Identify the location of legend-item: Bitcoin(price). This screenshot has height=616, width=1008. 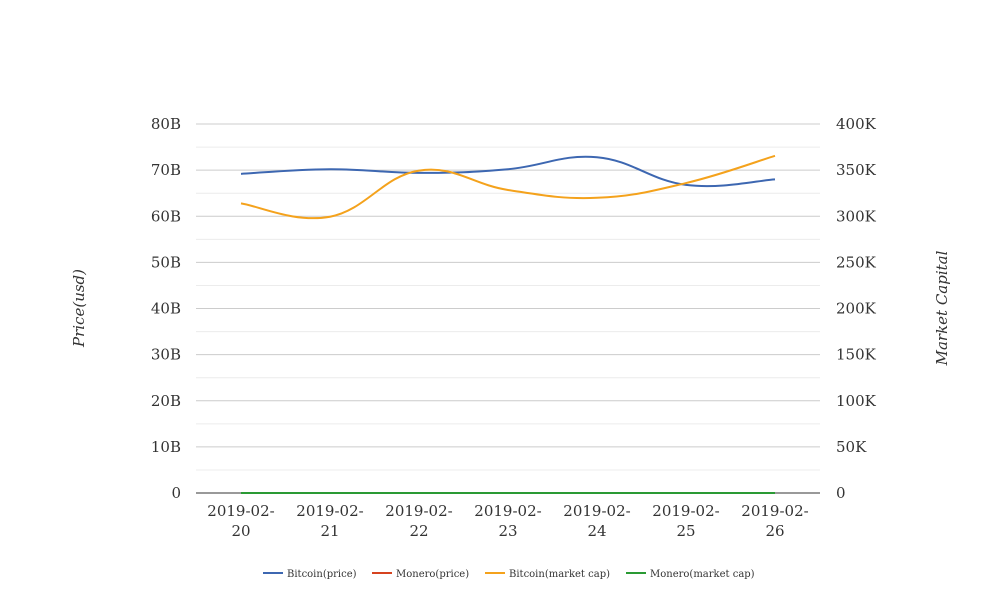
(310, 574).